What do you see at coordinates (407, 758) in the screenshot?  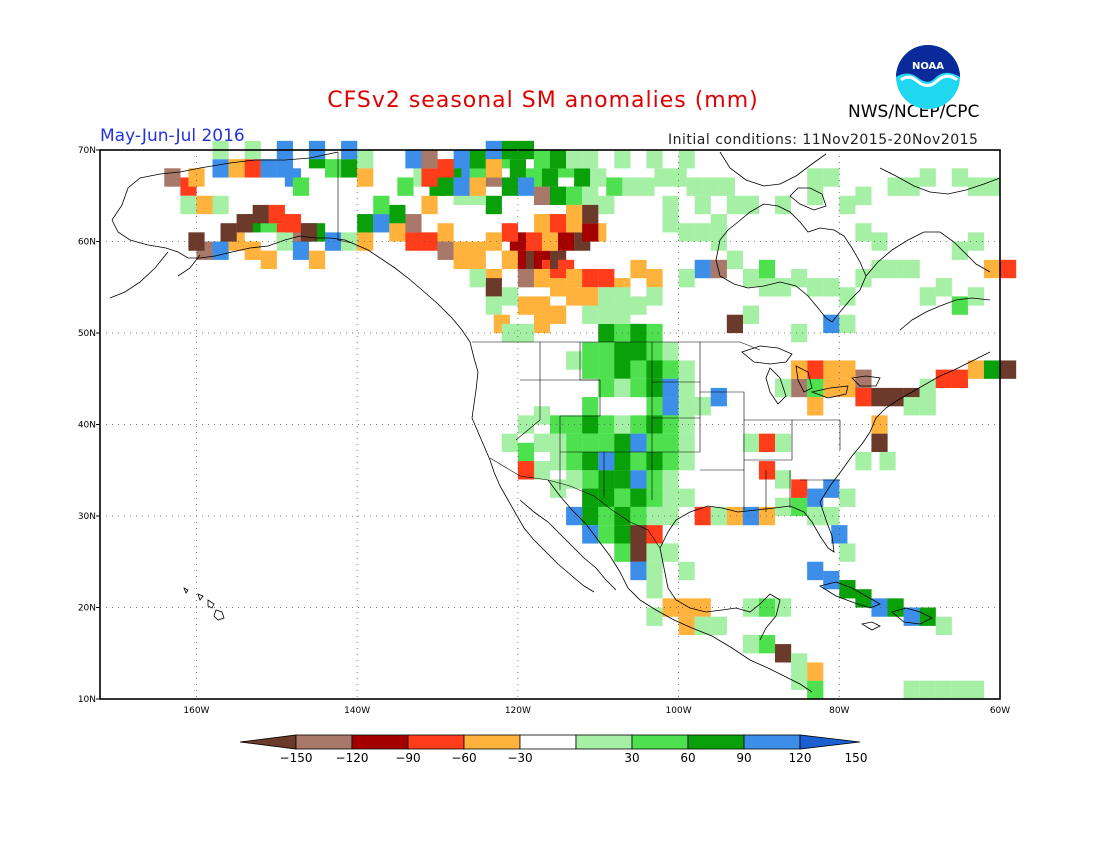 I see `colorbar-label: −90` at bounding box center [407, 758].